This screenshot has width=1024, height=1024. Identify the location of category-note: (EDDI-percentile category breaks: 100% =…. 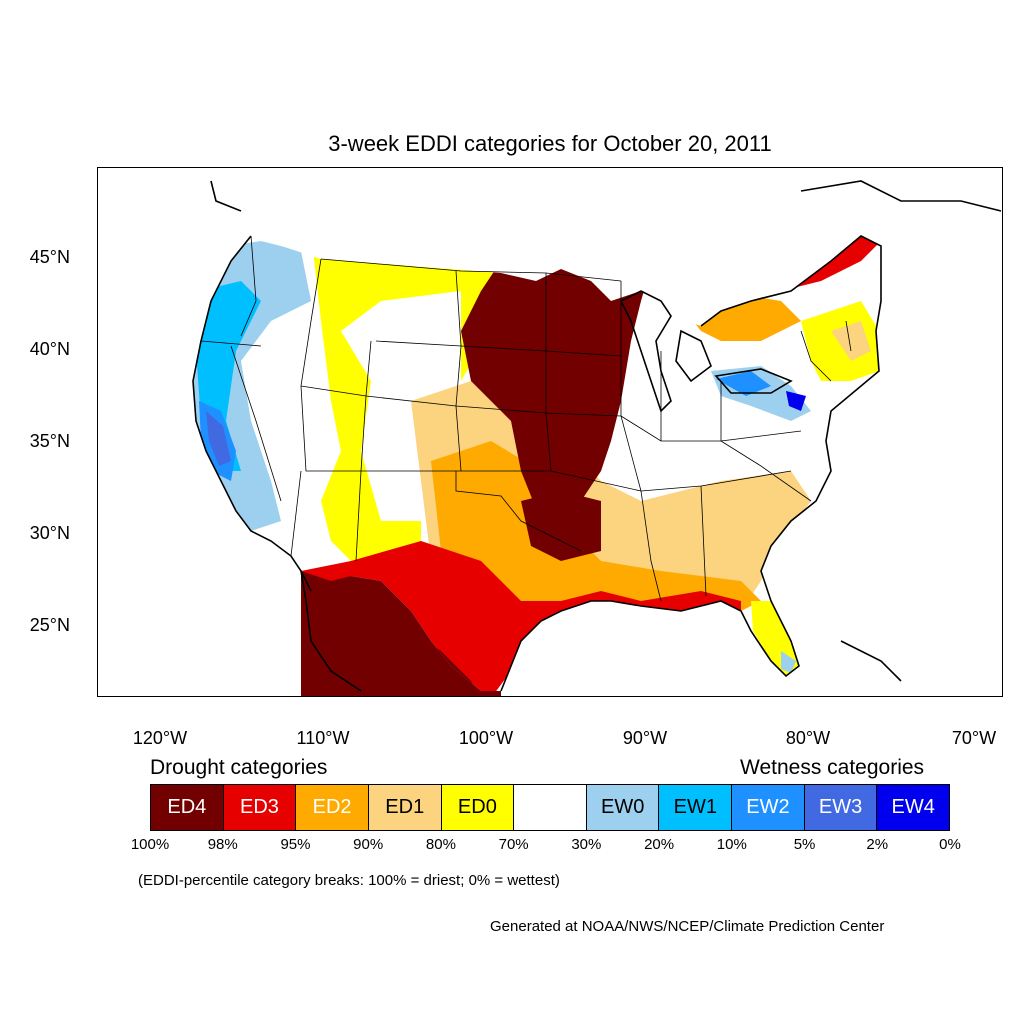
(349, 880).